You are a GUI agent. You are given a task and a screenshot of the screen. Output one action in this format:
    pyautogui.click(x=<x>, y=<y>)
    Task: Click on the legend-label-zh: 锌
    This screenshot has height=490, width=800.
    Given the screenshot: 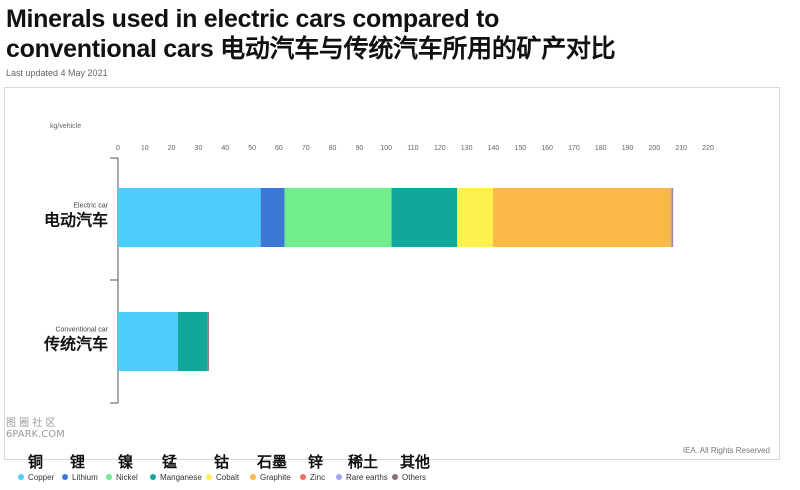 What is the action you would take?
    pyautogui.click(x=316, y=462)
    